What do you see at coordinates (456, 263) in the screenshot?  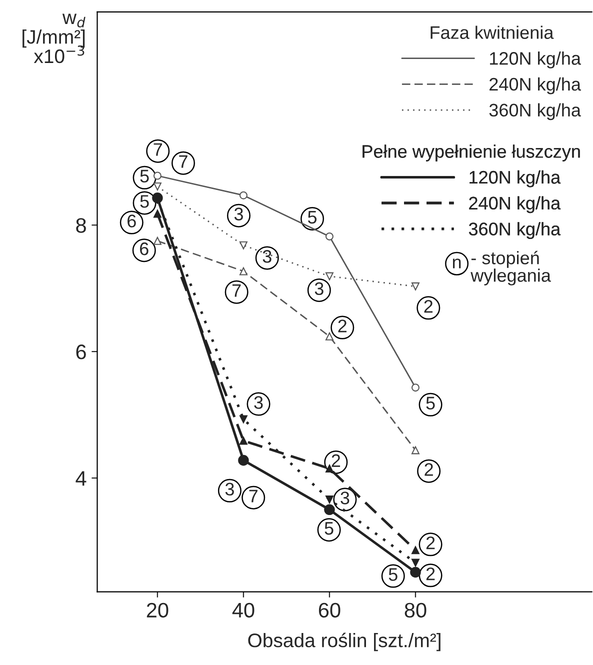 I see `annotation: n` at bounding box center [456, 263].